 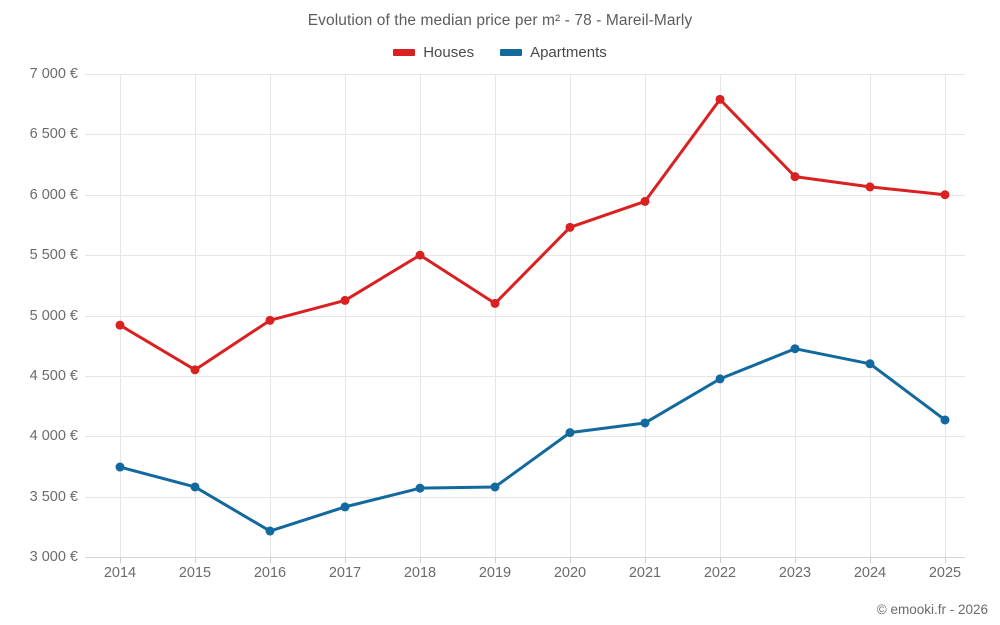 I want to click on x-axis-tick-label: 2020, so click(x=570, y=573).